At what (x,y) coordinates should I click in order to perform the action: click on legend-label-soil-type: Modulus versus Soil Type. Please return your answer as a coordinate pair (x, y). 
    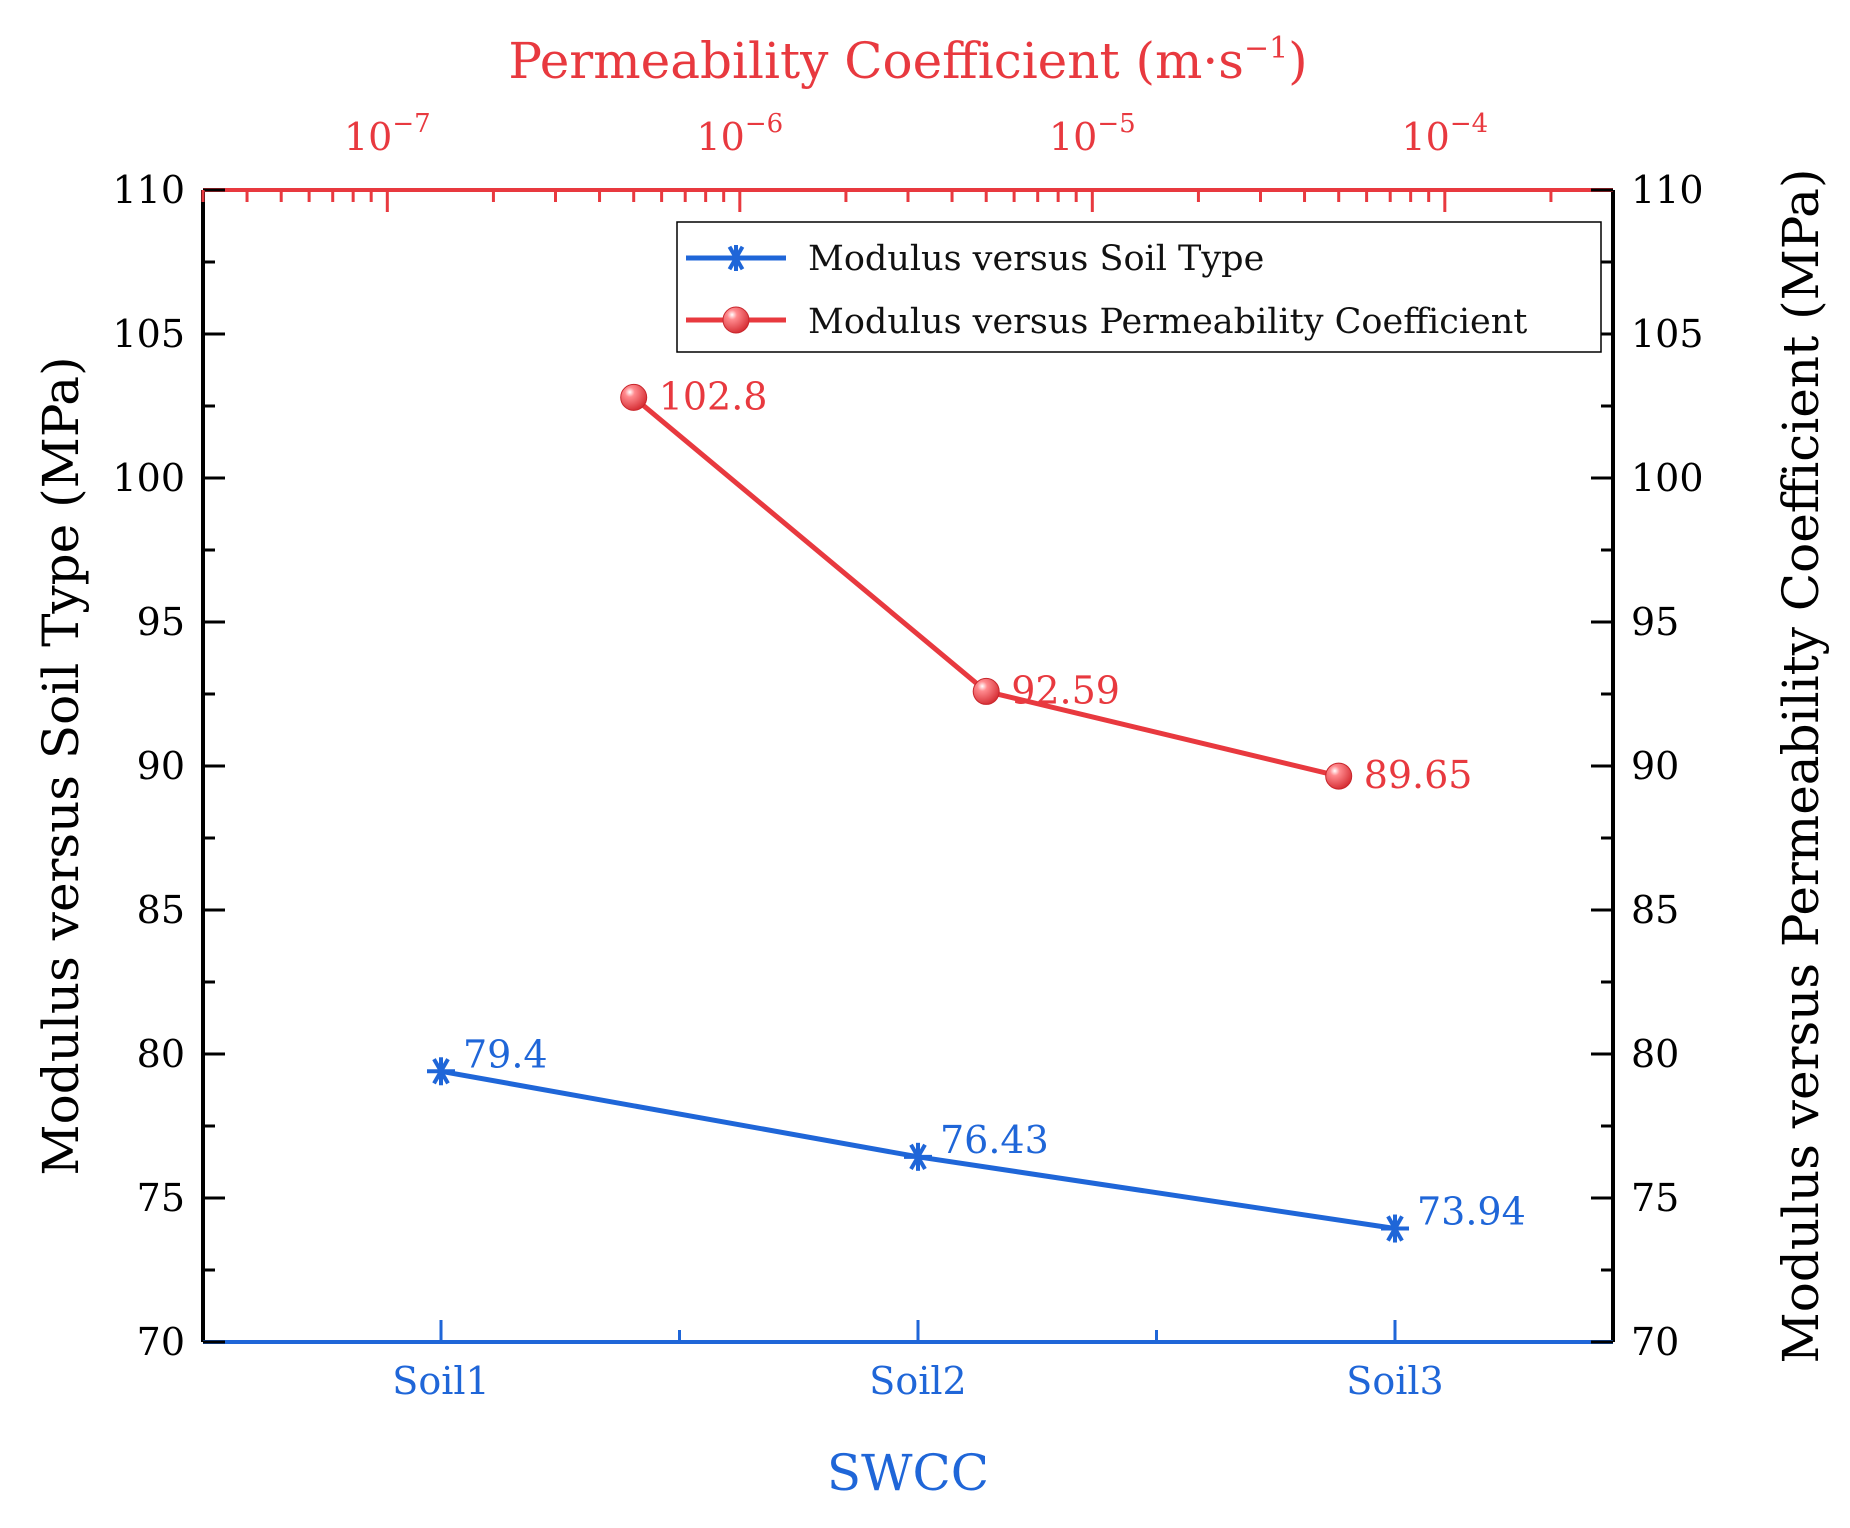
    Looking at the image, I should click on (1036, 259).